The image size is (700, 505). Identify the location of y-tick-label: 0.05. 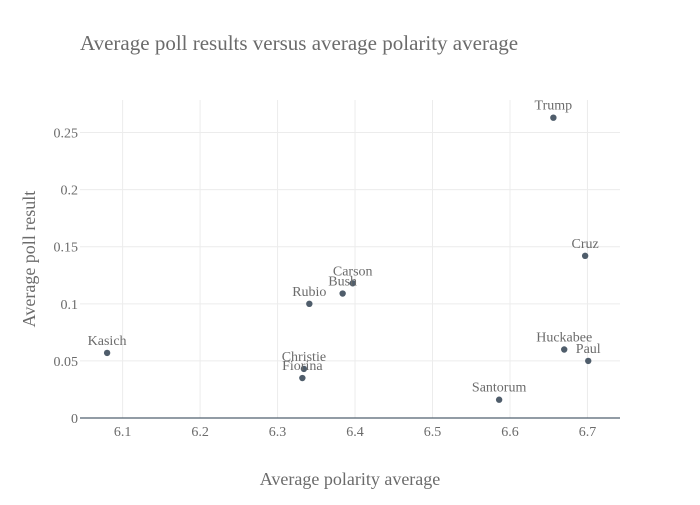
(66, 362).